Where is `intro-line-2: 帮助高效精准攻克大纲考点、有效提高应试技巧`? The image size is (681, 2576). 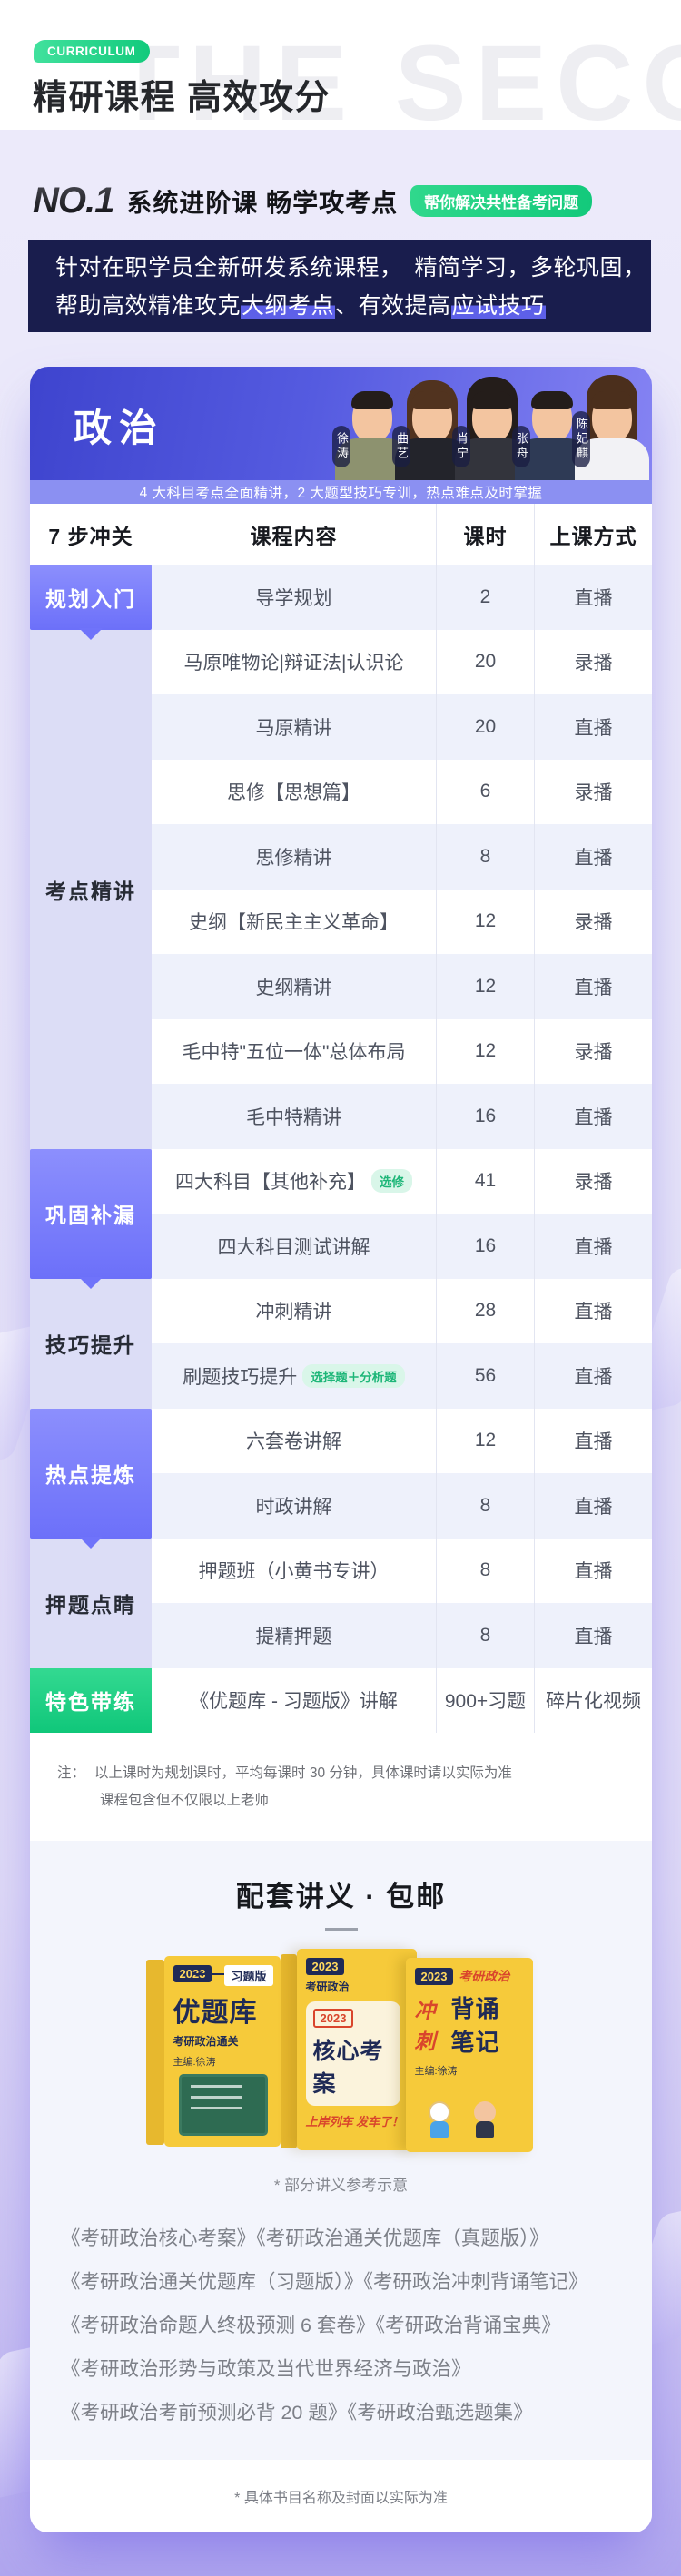 intro-line-2: 帮助高效精准攻克大纲考点、有效提高应试技巧 is located at coordinates (300, 306).